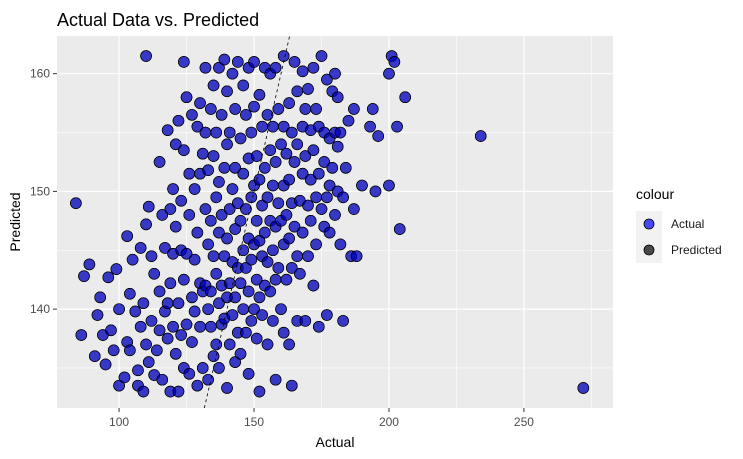 Image resolution: width=743 pixels, height=459 pixels. Describe the element at coordinates (679, 224) in the screenshot. I see `legend: colour Actual Predicted` at that location.